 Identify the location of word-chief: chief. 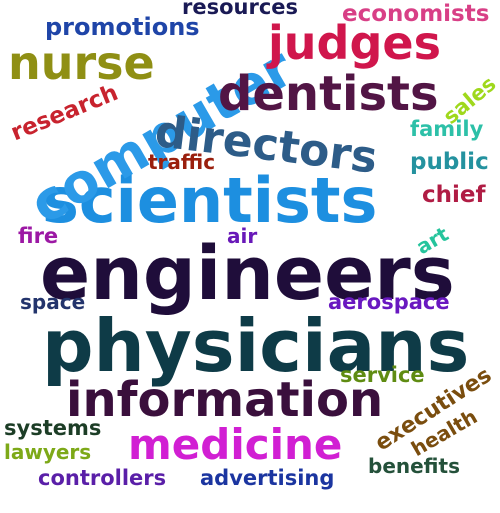
(454, 195).